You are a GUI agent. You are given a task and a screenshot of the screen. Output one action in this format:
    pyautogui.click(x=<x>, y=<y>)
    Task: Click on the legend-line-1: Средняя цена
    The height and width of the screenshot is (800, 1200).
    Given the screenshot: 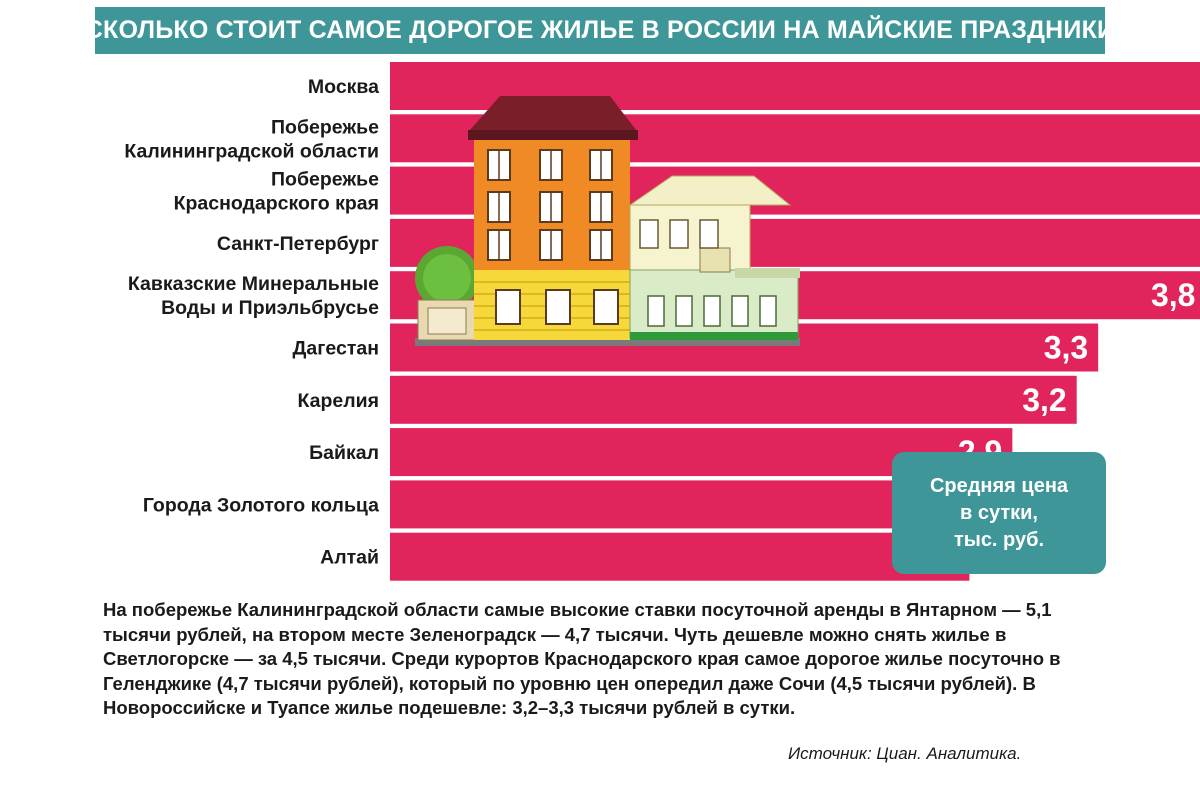 What is the action you would take?
    pyautogui.click(x=999, y=485)
    